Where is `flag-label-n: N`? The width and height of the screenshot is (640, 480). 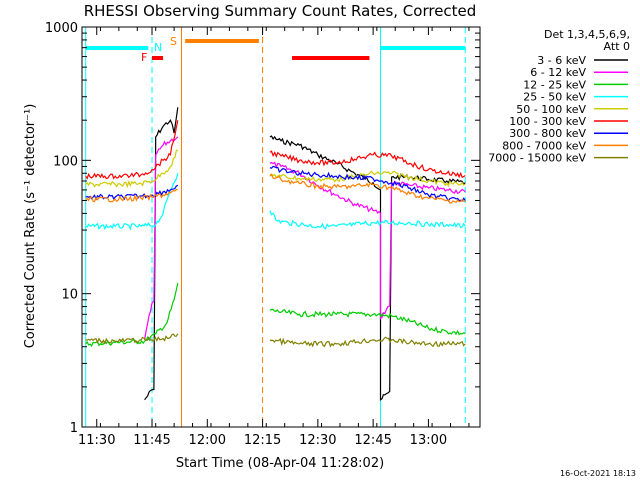
flag-label-n: N is located at coordinates (158, 47).